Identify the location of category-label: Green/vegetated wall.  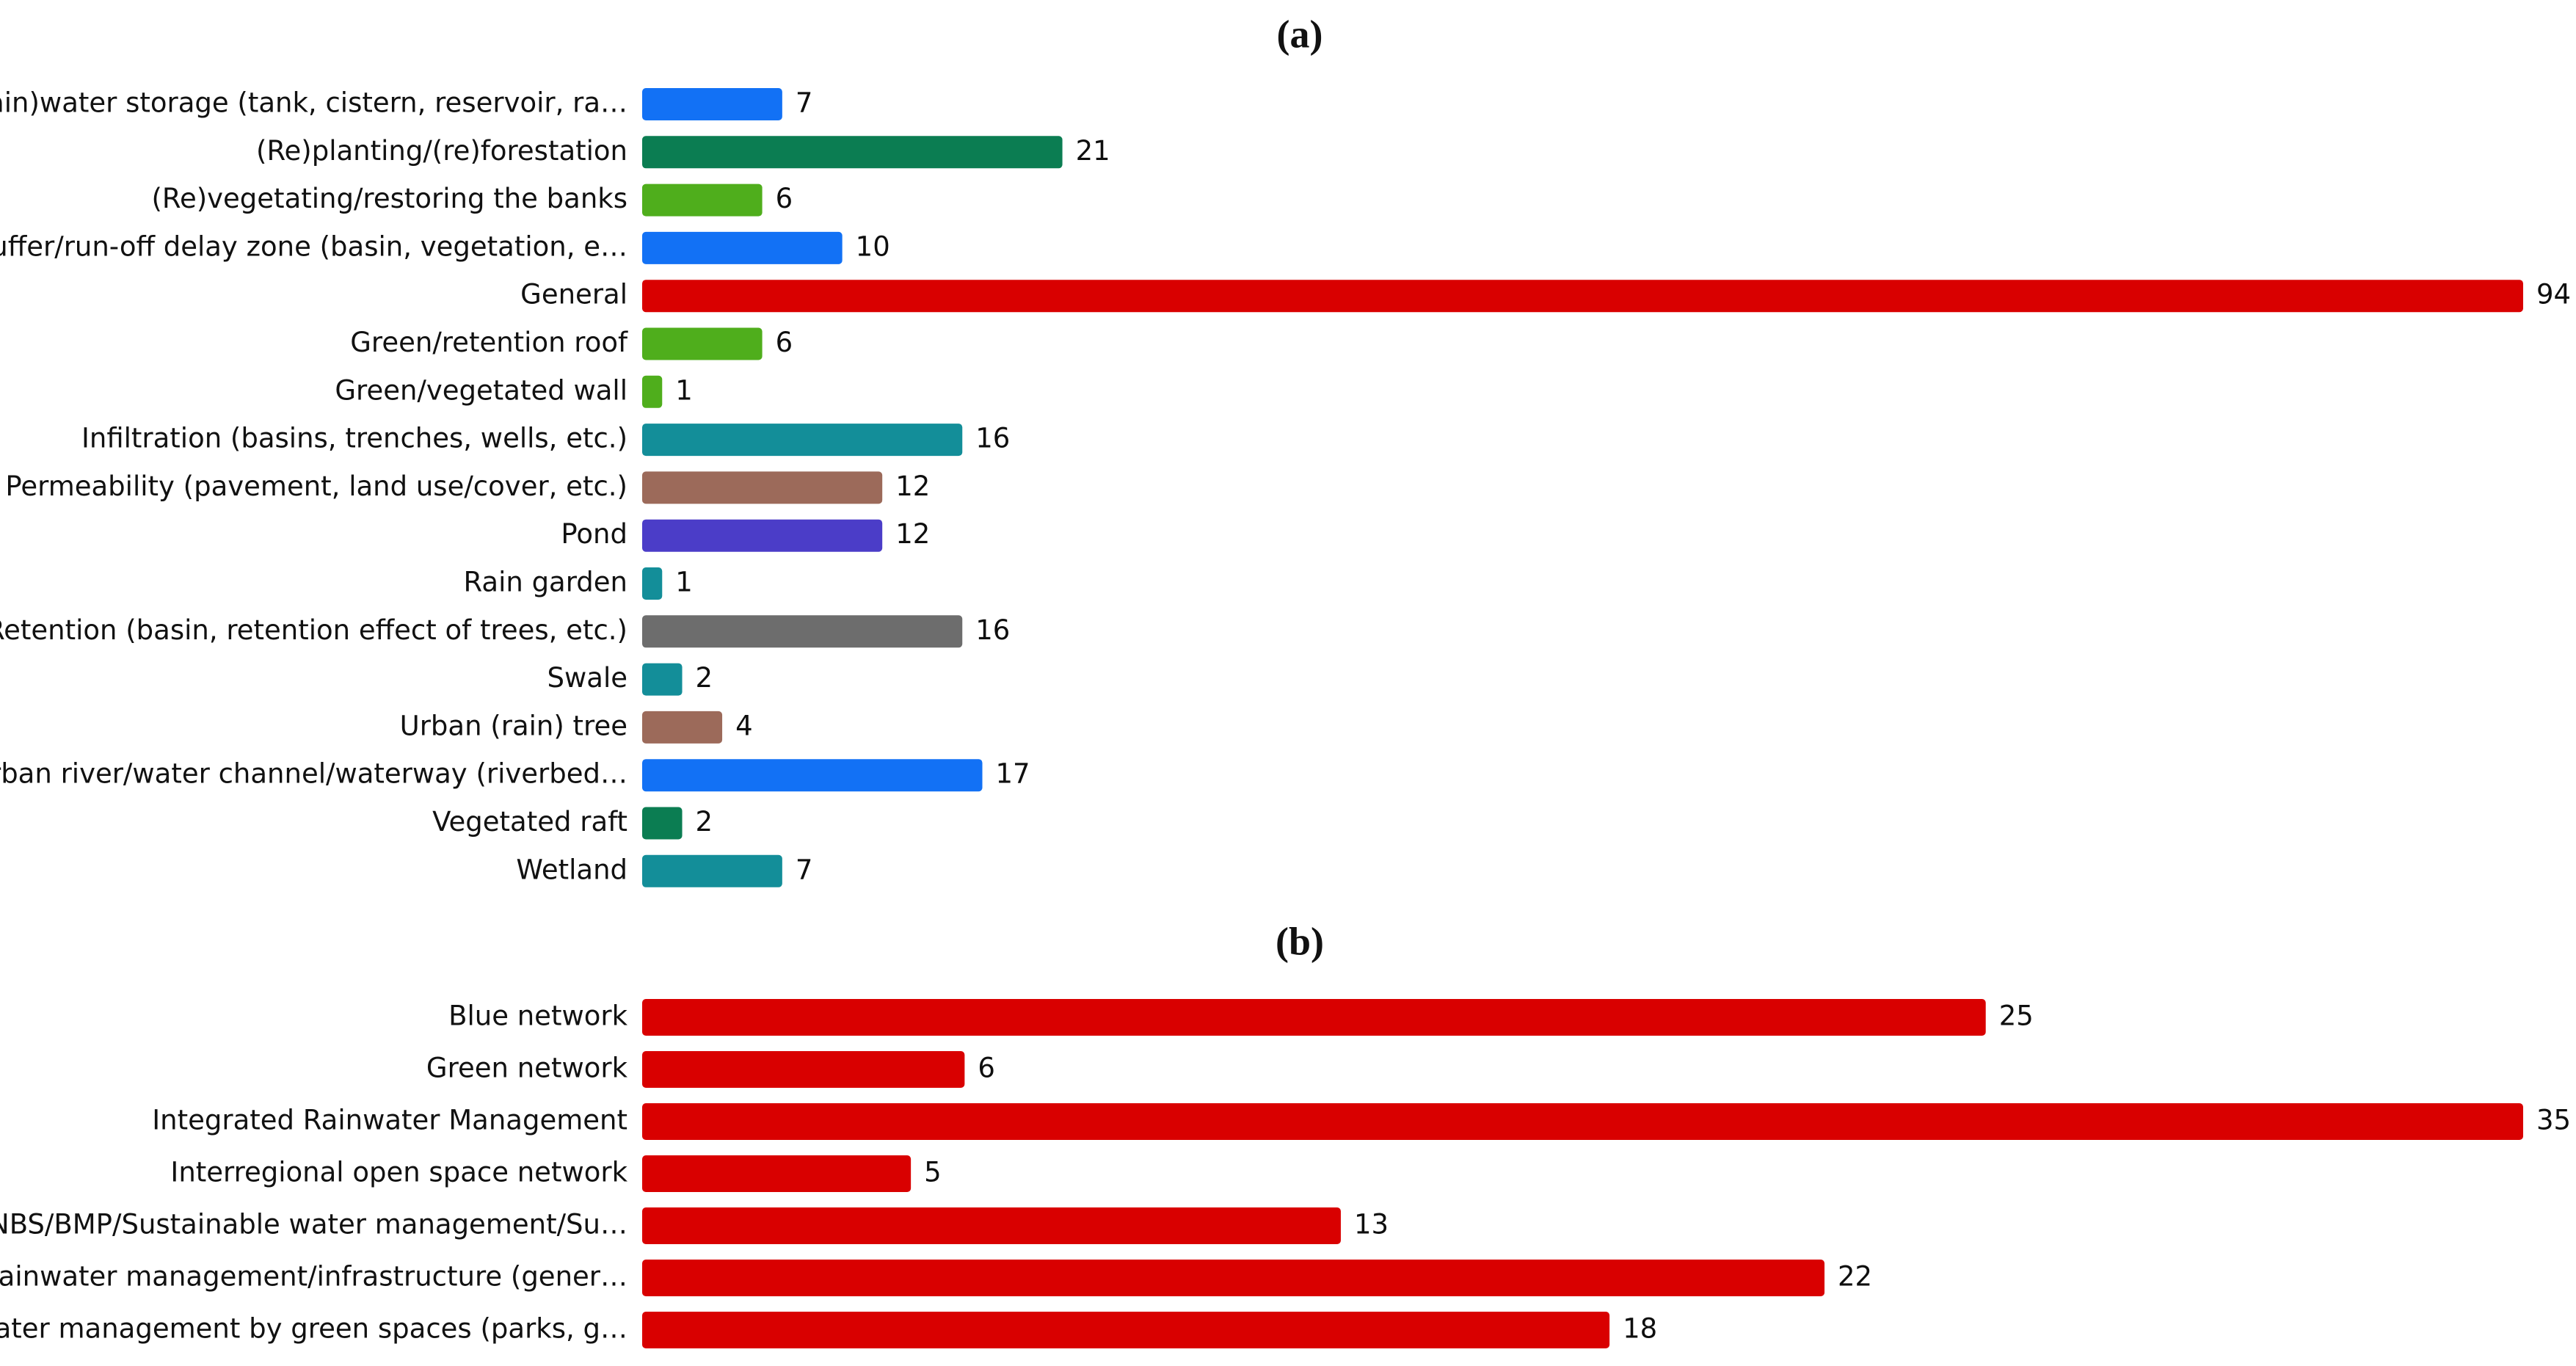
(481, 390).